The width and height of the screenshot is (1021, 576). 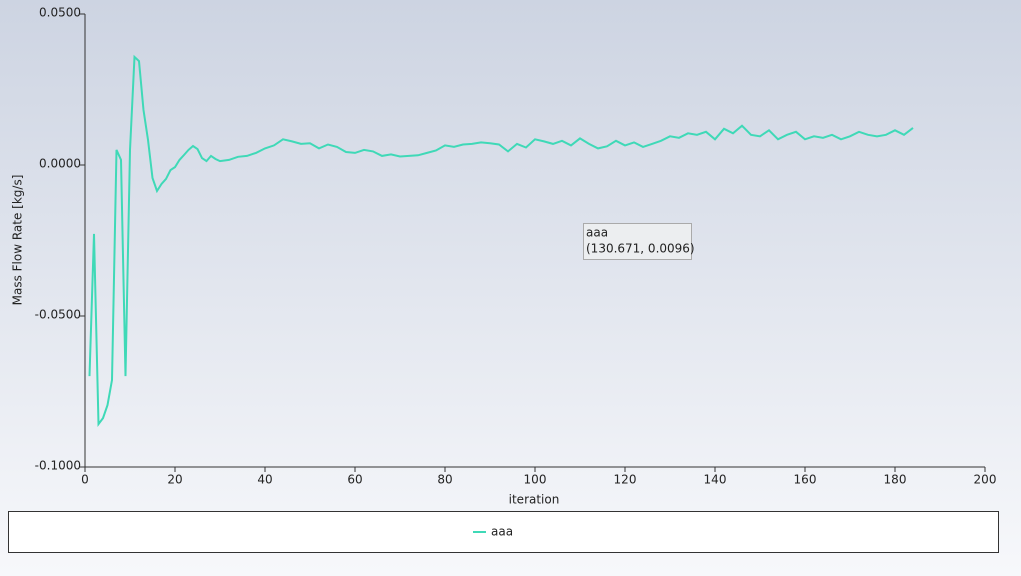 I want to click on x-axis-label: iteration, so click(x=534, y=500).